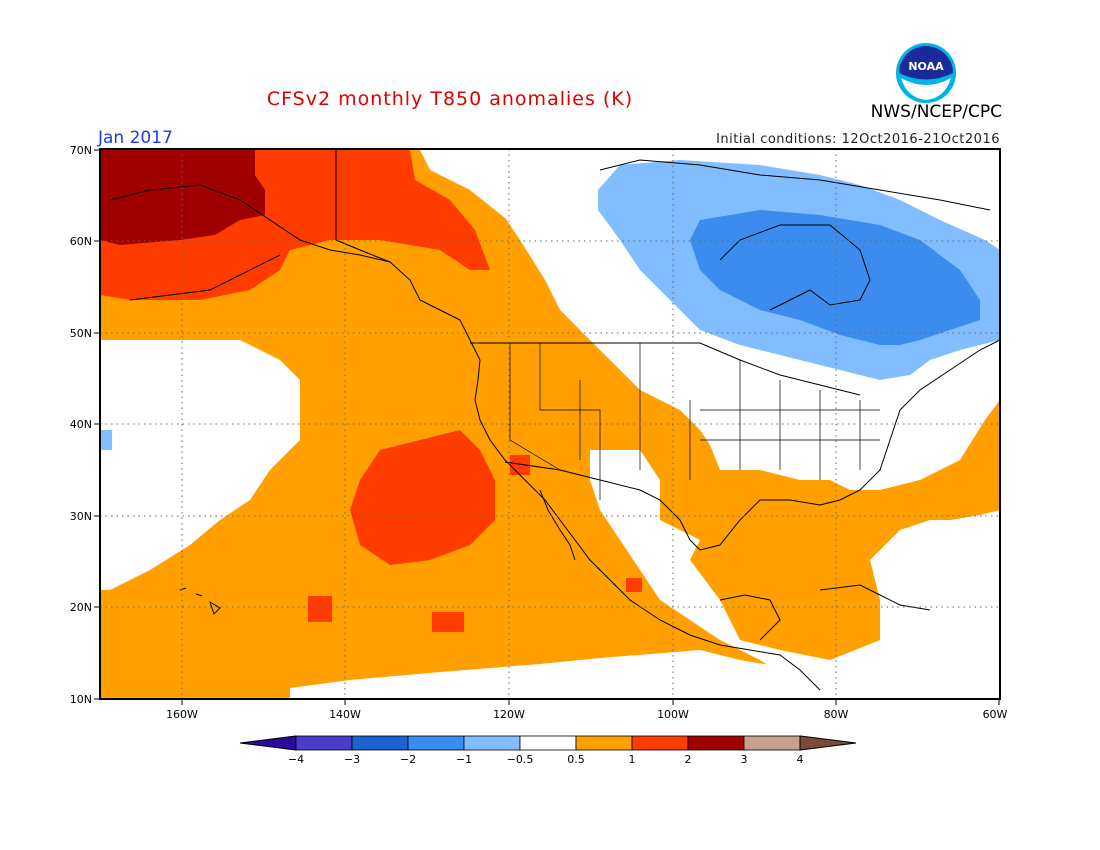  I want to click on border-us-mexico, so click(592, 491).